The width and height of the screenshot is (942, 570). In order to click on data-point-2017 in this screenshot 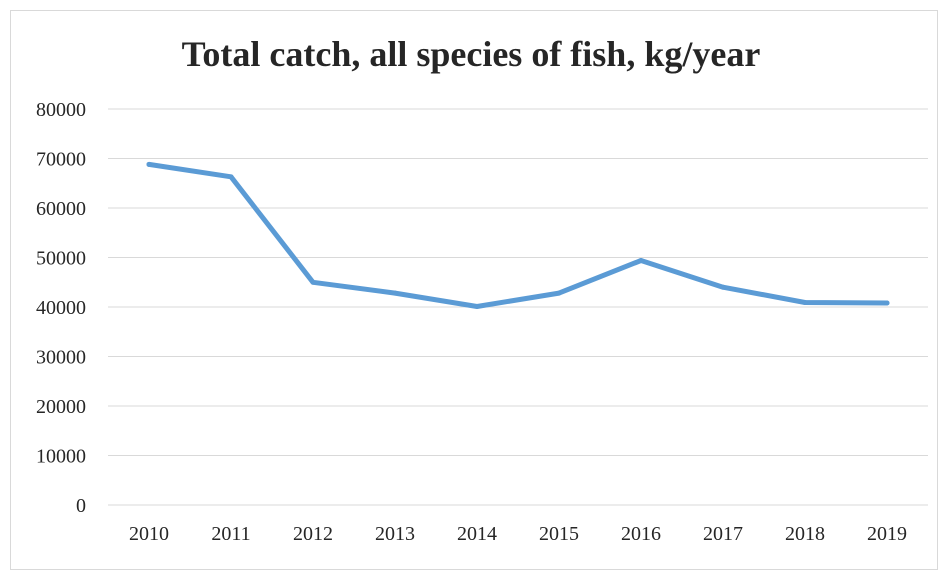, I will do `click(723, 287)`.